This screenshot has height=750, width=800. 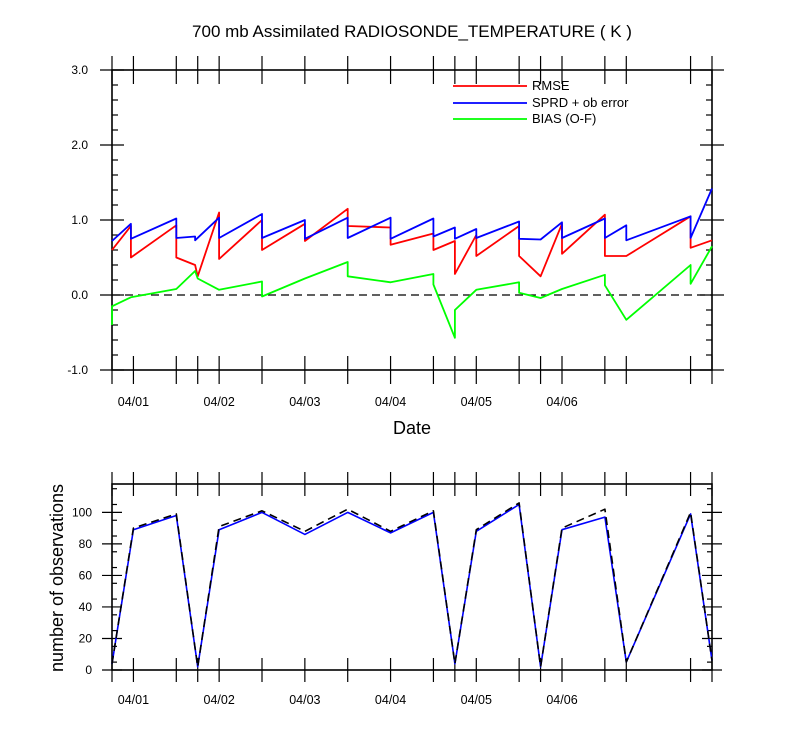 I want to click on y-tick-label-20: 20, so click(x=86, y=638).